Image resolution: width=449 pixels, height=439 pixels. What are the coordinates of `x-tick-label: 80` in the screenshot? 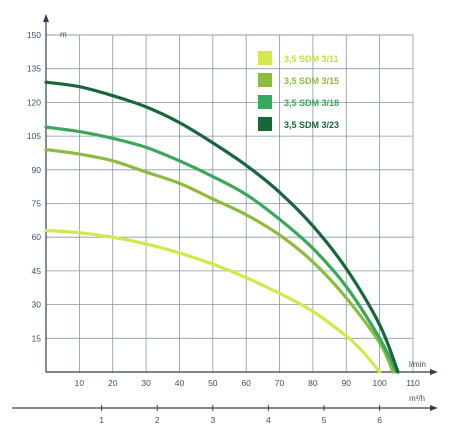 It's located at (313, 383).